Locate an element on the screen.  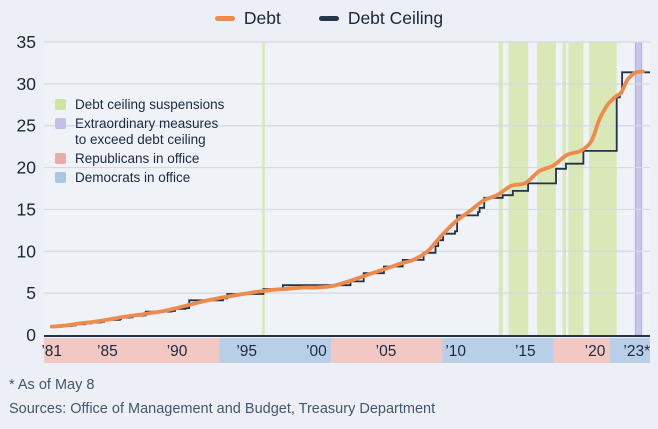
legend-item-democrats: Democrats in office is located at coordinates (139, 178).